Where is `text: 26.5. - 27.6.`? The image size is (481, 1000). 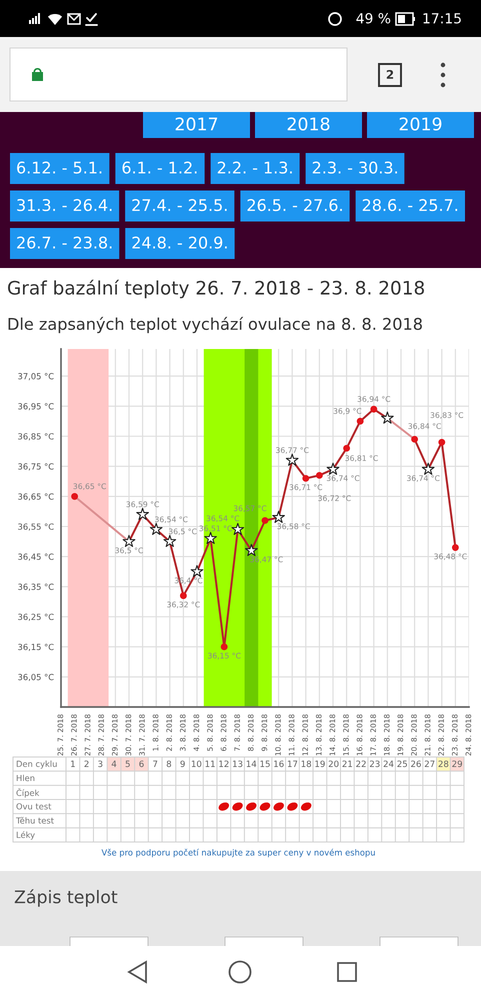 text: 26.5. - 27.6. is located at coordinates (295, 205).